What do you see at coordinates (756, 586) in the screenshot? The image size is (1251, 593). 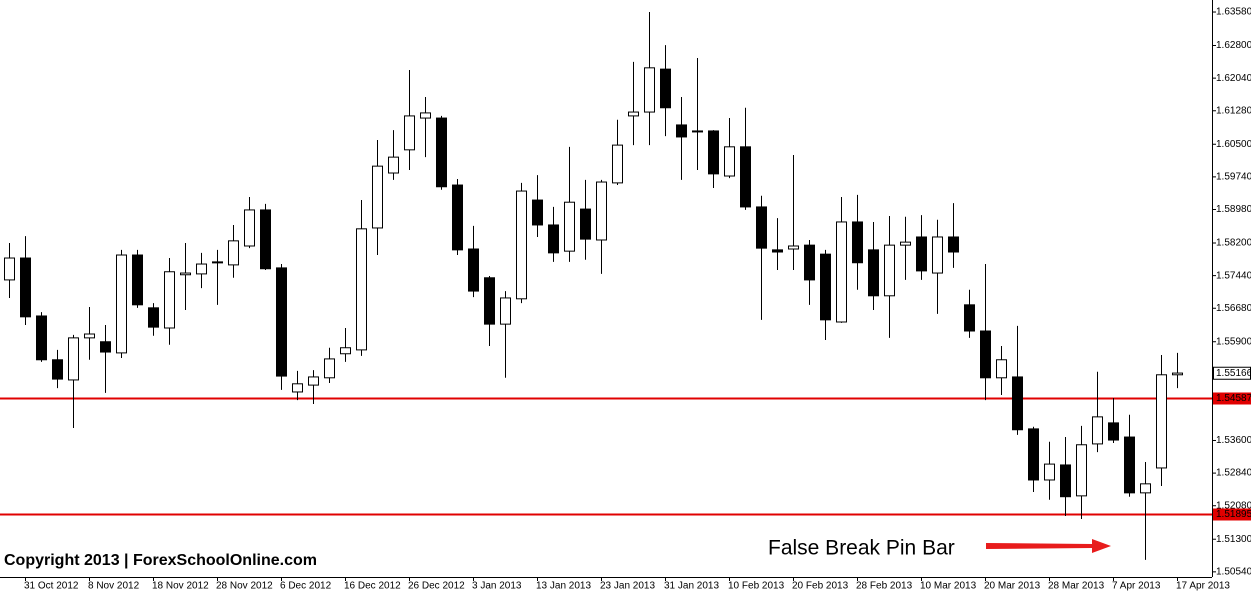 I see `x-tick-label: 10 Feb 2013` at bounding box center [756, 586].